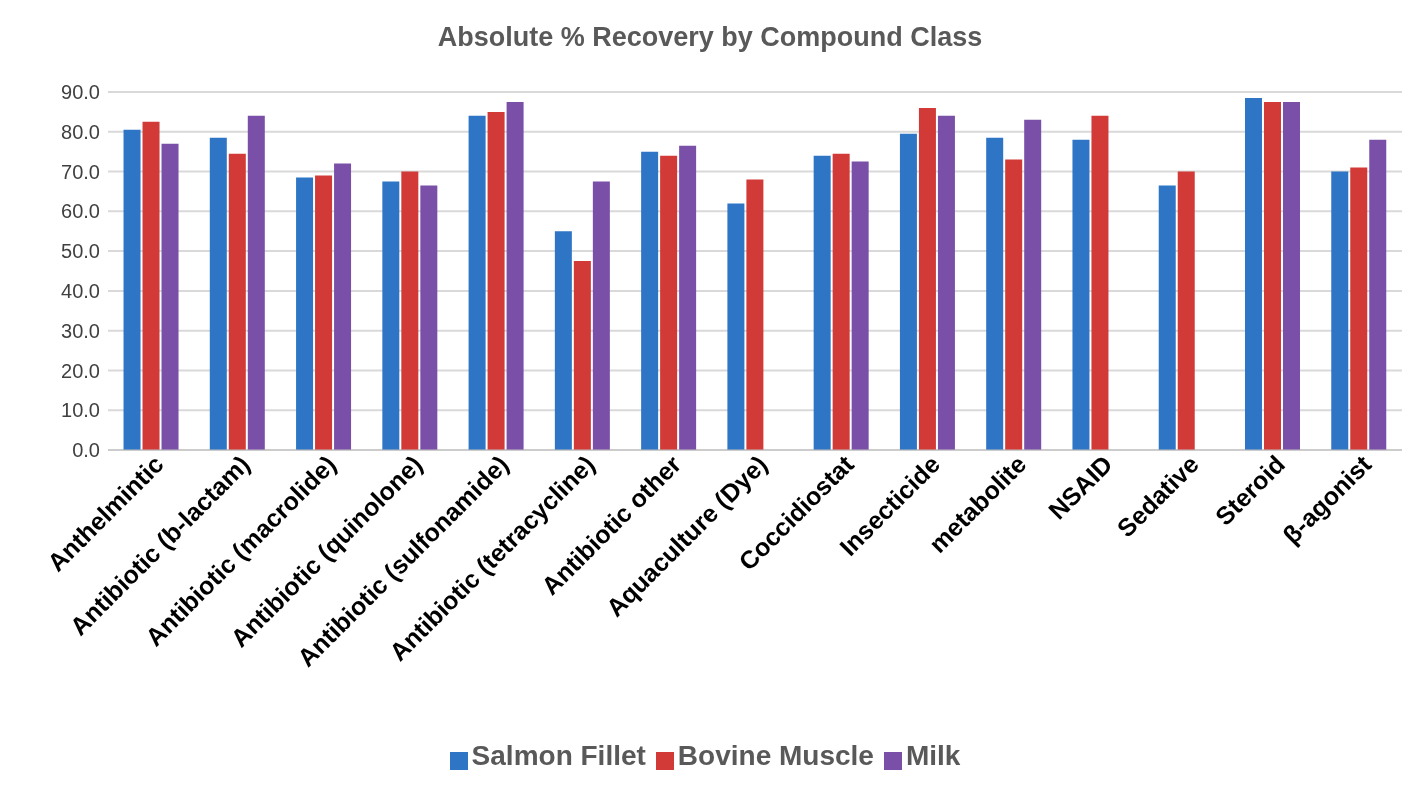  I want to click on y-tick-label: 50.0, so click(80, 251).